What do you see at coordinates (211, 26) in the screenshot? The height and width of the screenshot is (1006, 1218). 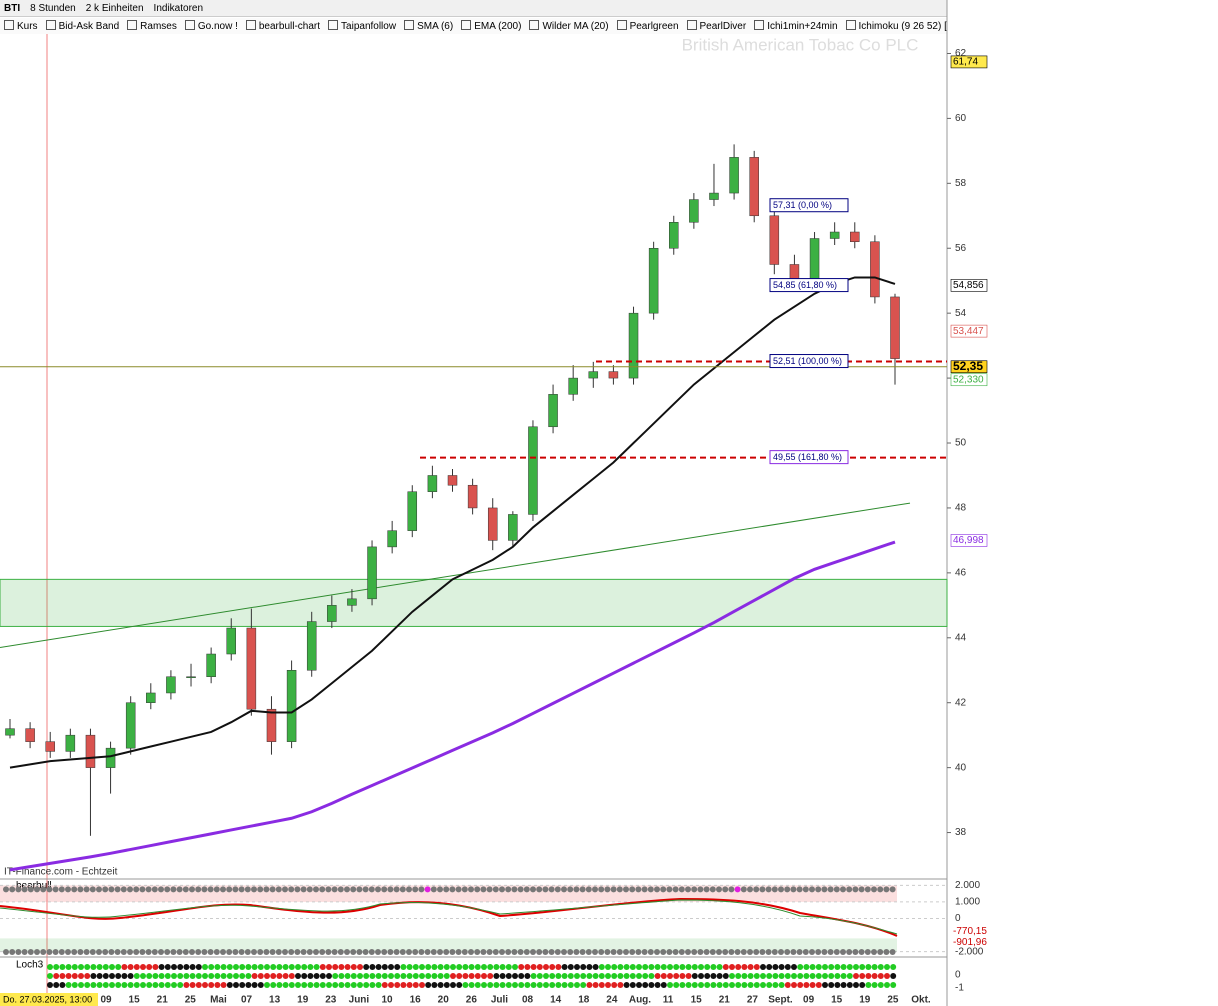 I see `indicator-tab: Go.now !` at bounding box center [211, 26].